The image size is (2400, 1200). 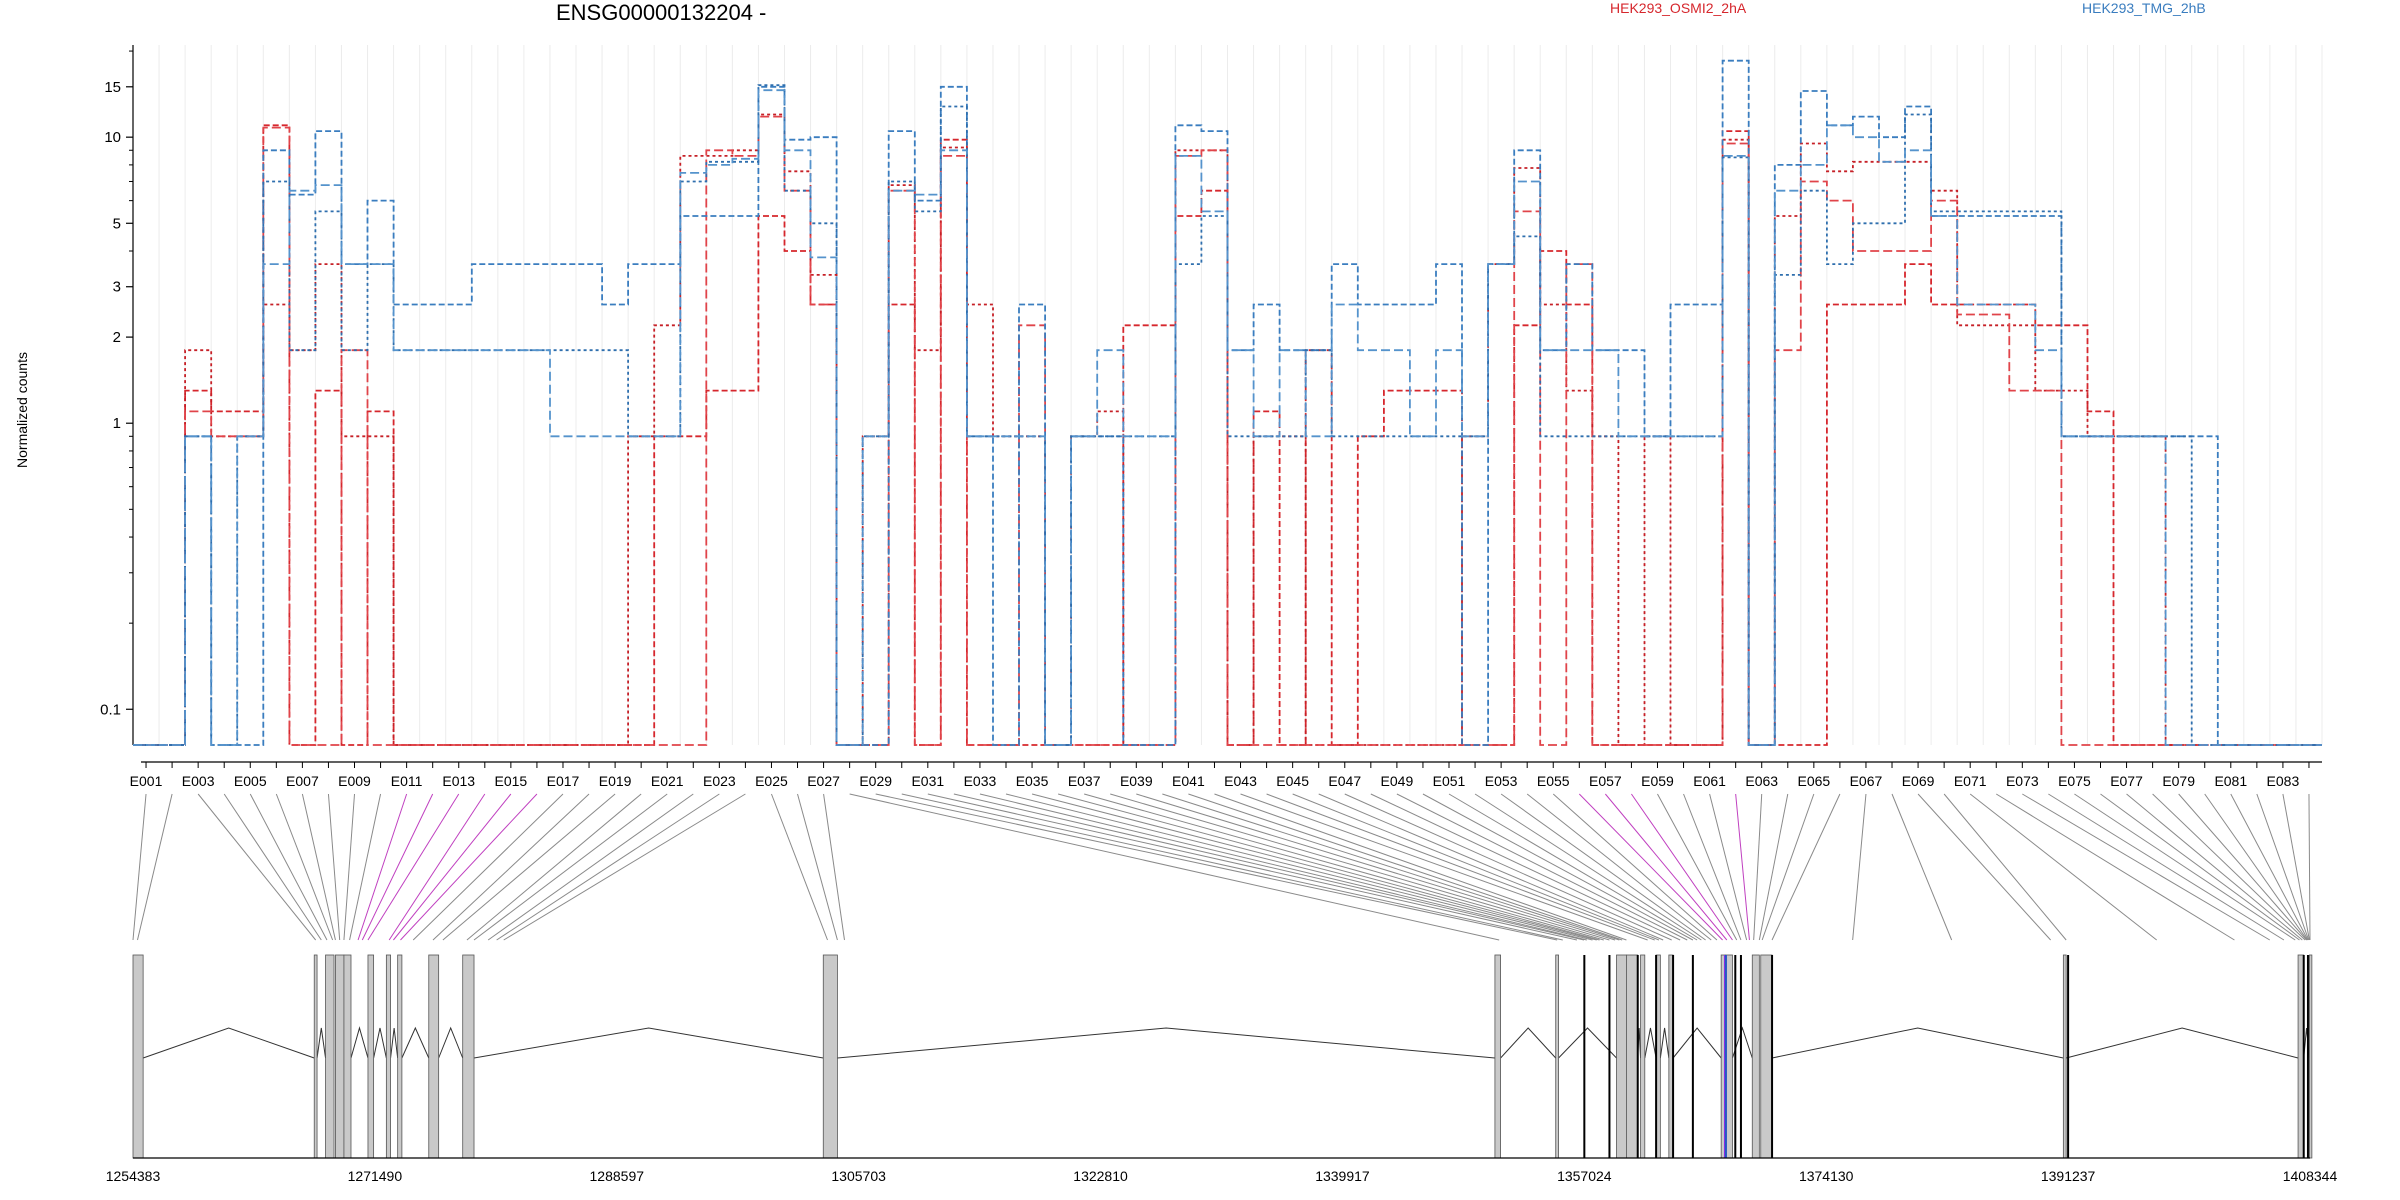 What do you see at coordinates (117, 223) in the screenshot?
I see `y-tick-label: 5` at bounding box center [117, 223].